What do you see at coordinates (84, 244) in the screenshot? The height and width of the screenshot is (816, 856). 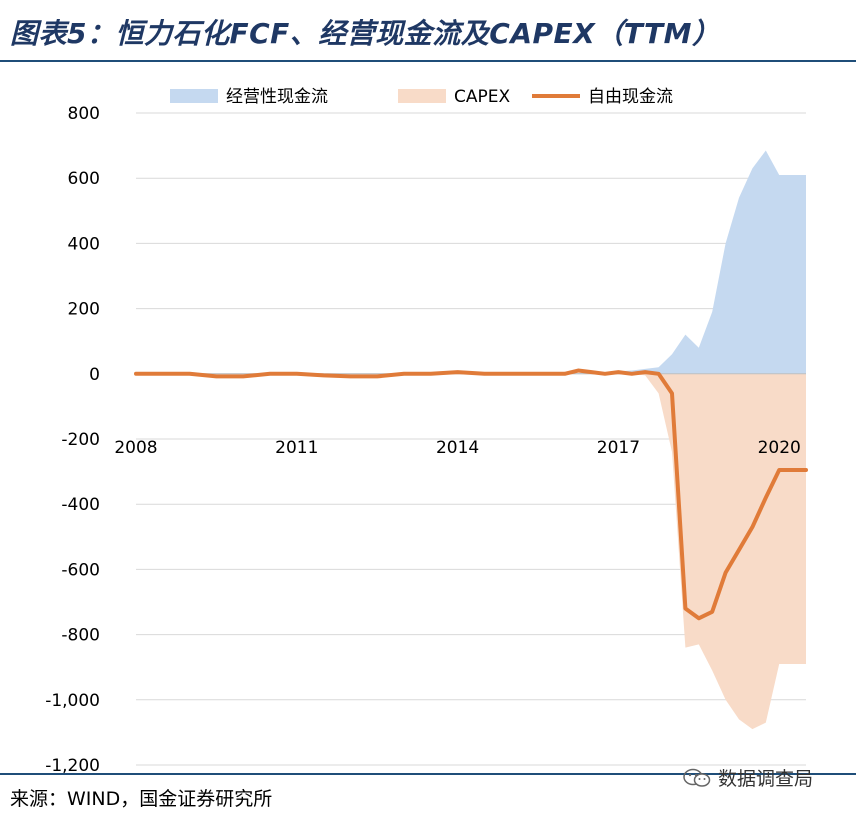 I see `y-tick-label: 400` at bounding box center [84, 244].